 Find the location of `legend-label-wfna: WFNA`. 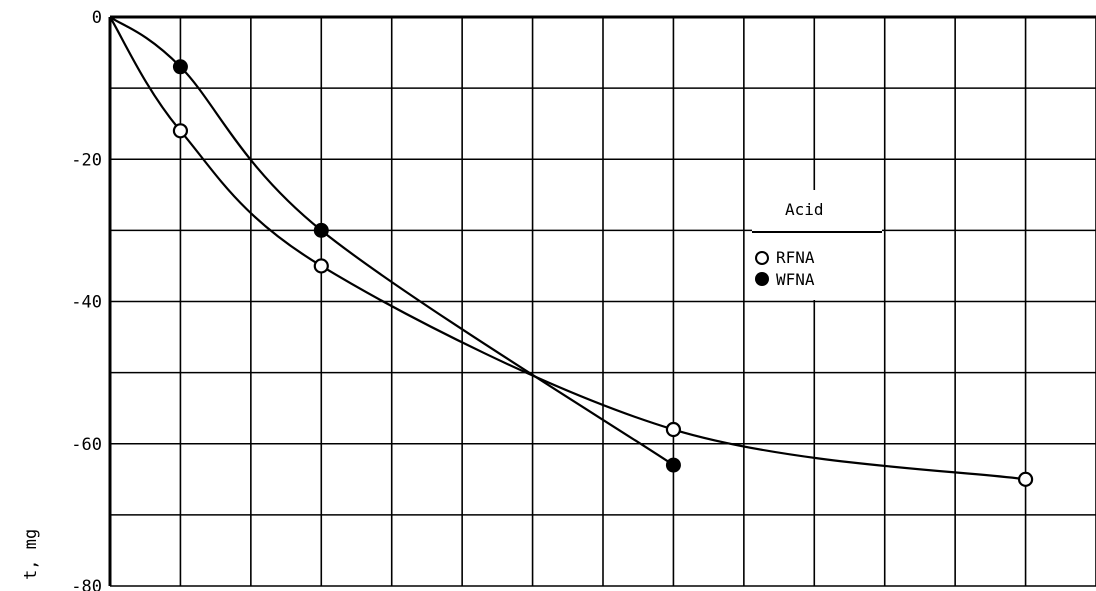

legend-label-wfna: WFNA is located at coordinates (795, 279).